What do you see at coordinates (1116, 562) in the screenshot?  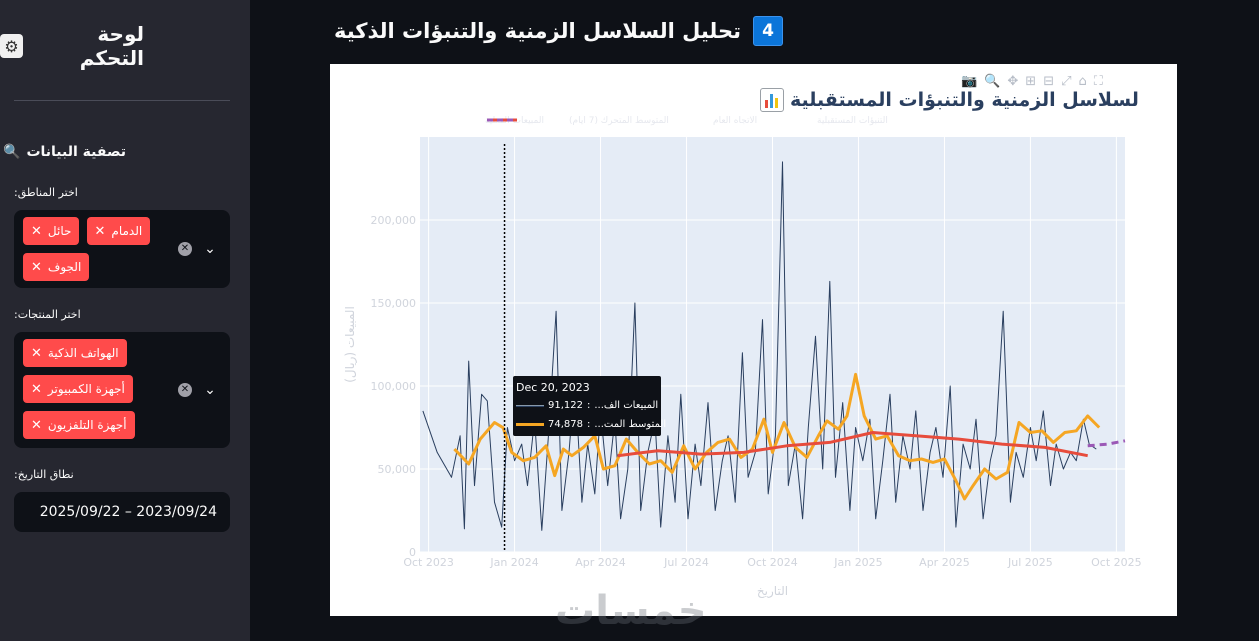 I see `x-tick-label: Oct 2025` at bounding box center [1116, 562].